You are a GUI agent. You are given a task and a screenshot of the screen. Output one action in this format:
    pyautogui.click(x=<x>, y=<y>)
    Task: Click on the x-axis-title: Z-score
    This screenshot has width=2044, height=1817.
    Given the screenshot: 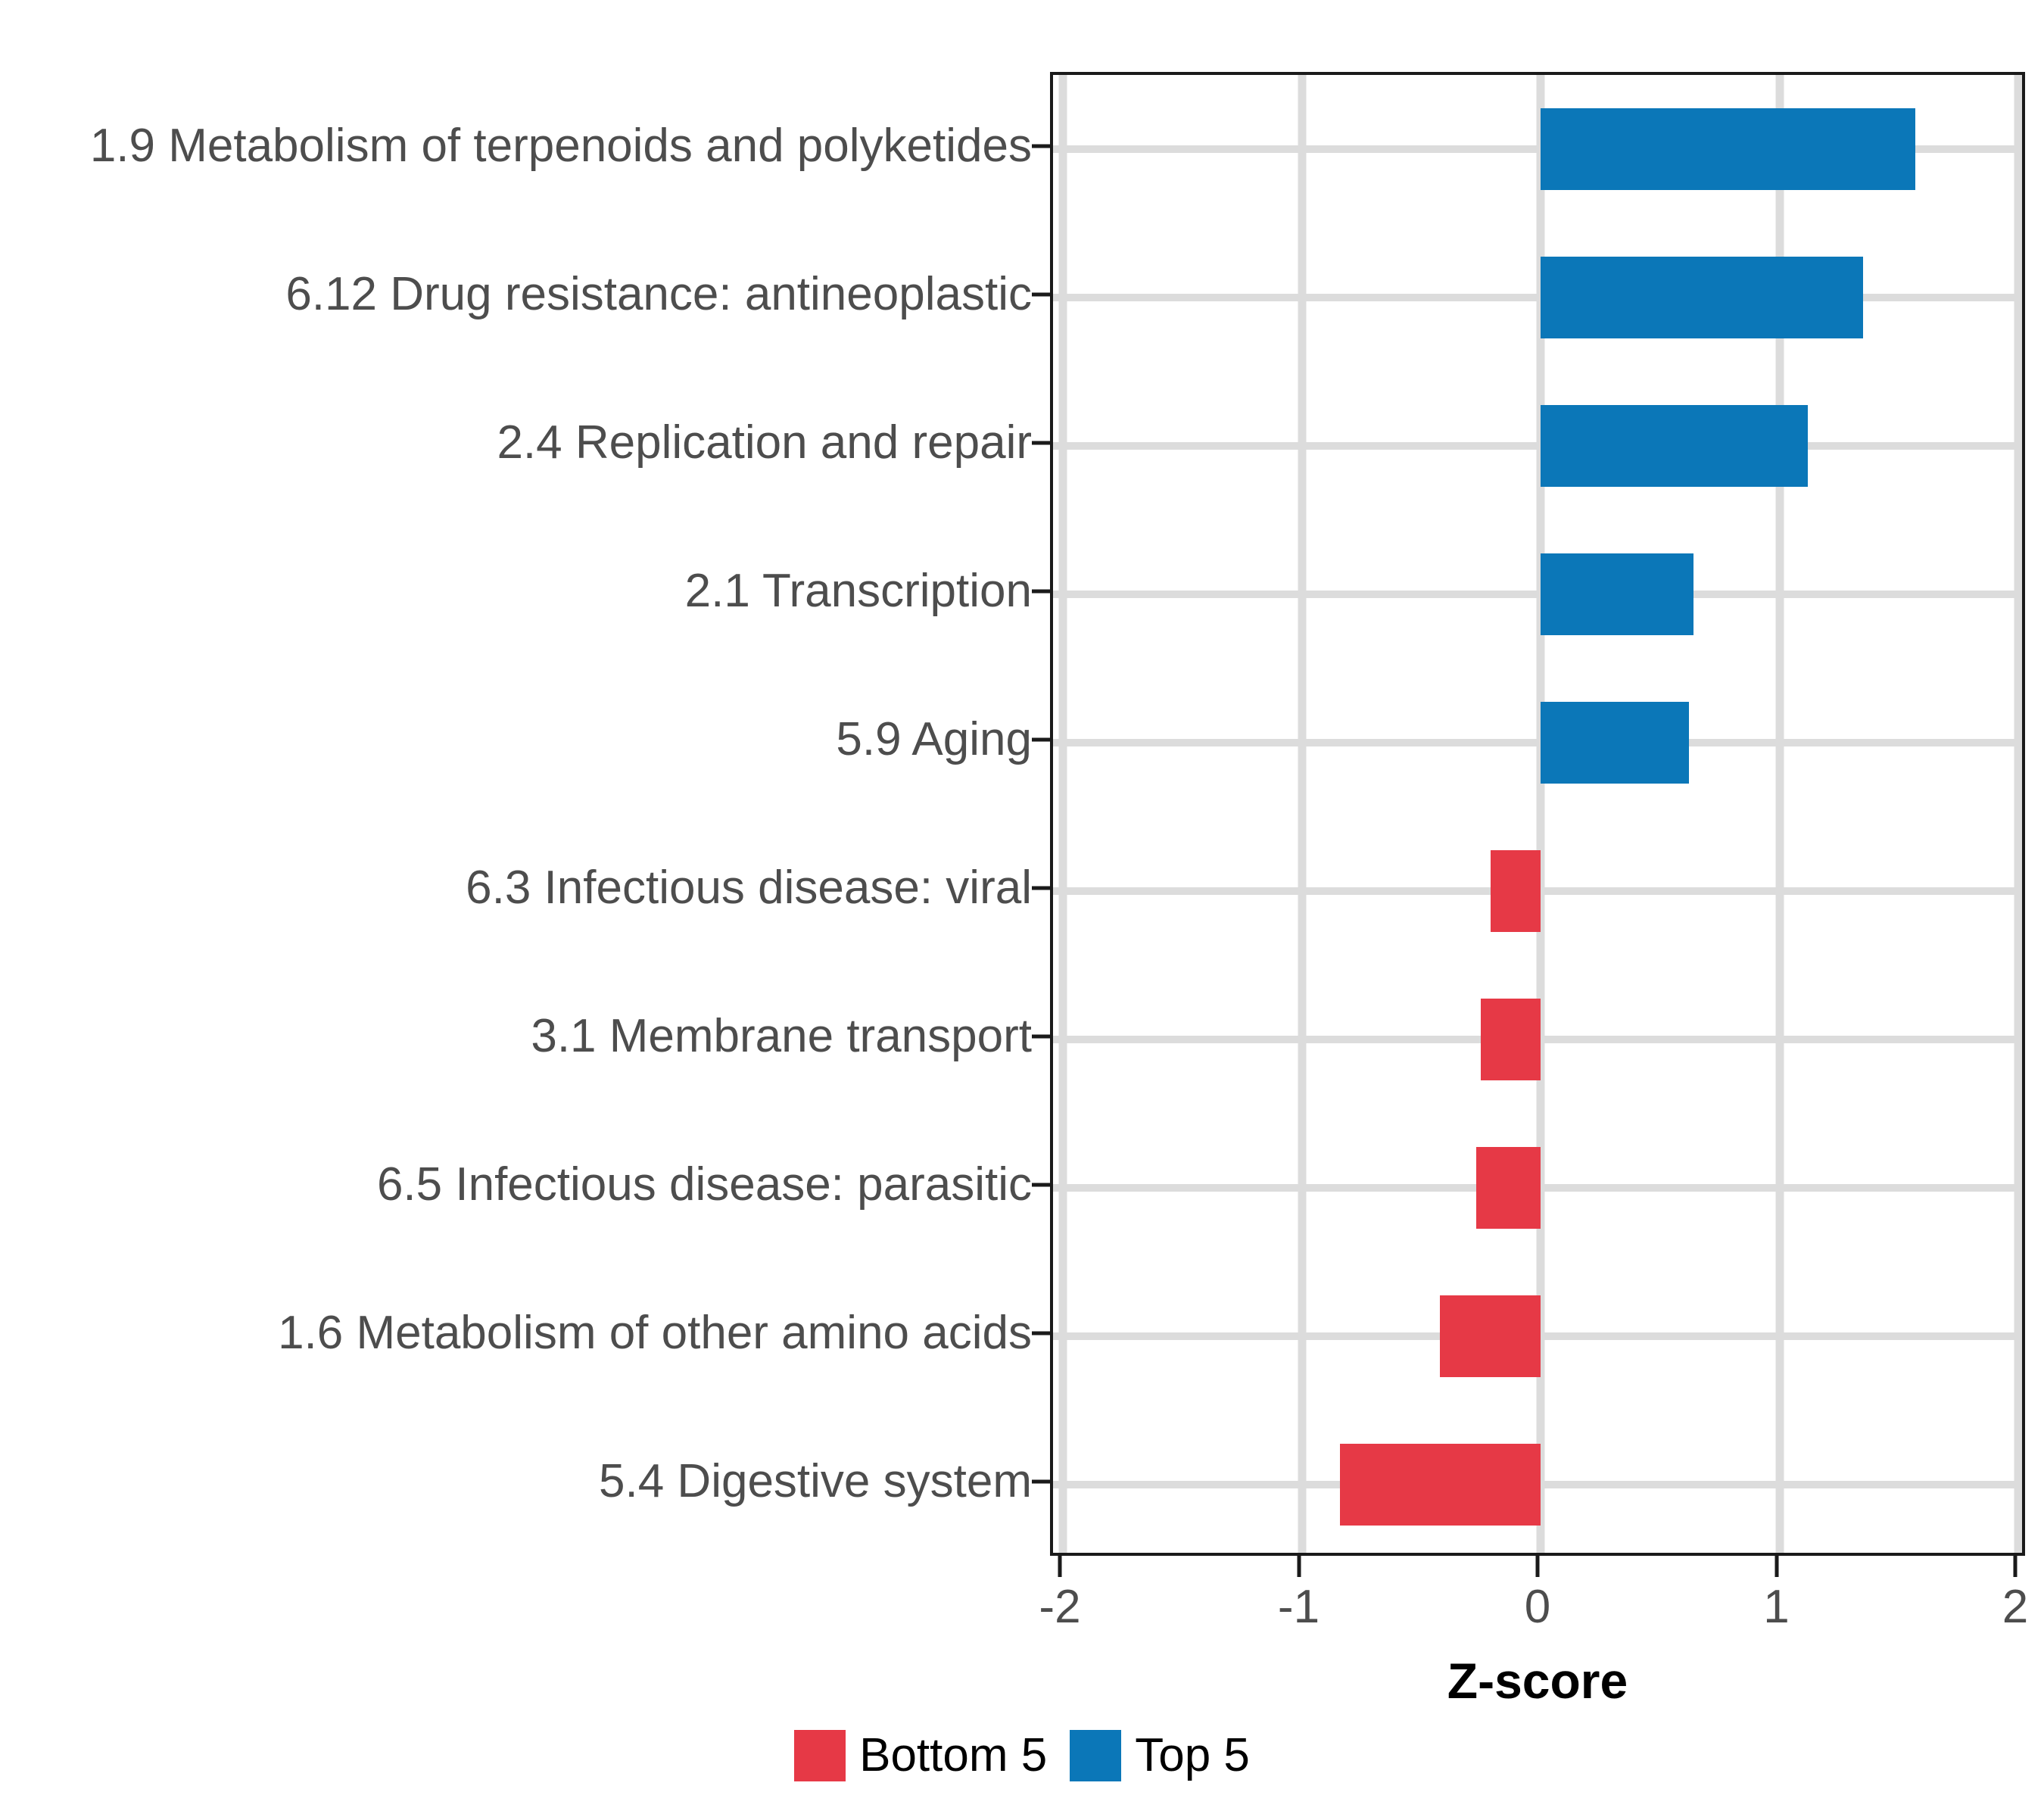 What is the action you would take?
    pyautogui.click(x=1537, y=1681)
    